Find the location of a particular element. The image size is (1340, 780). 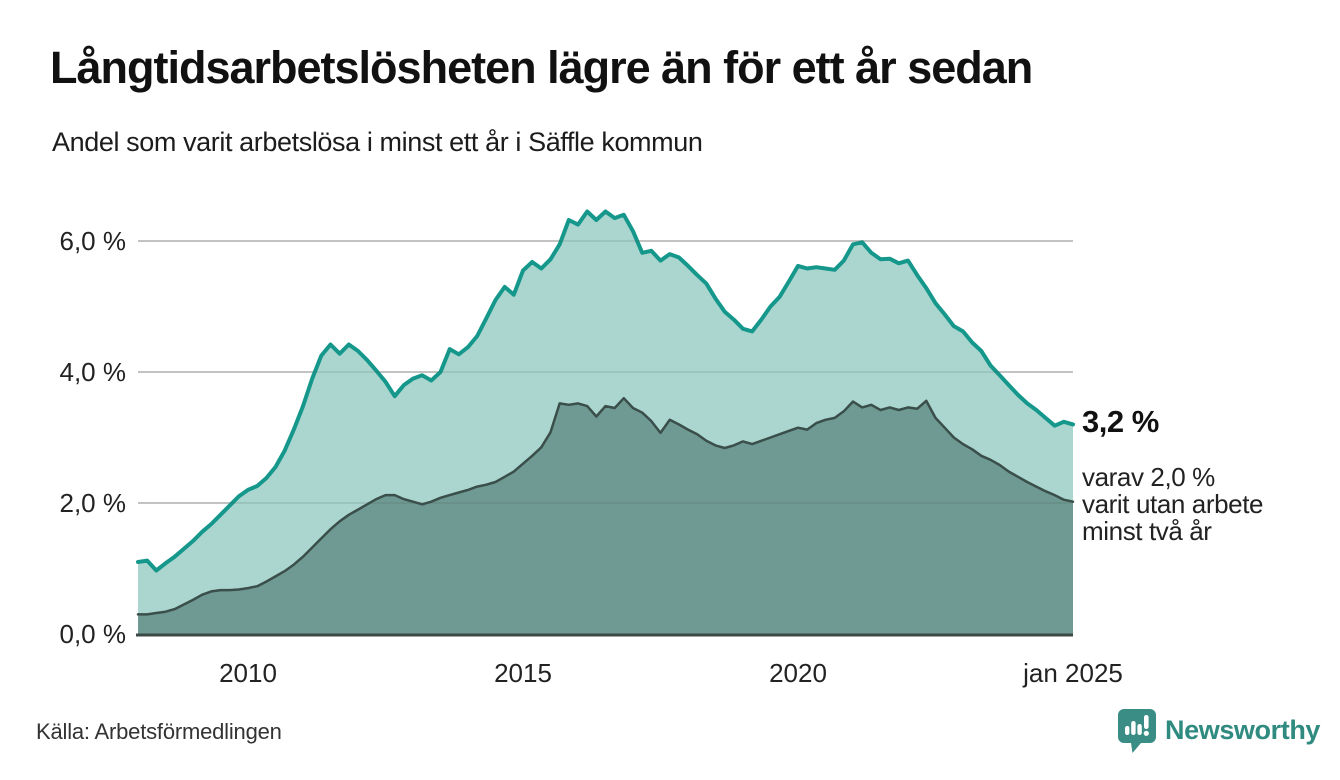

brand-logo: Newsworthy is located at coordinates (1218, 733).